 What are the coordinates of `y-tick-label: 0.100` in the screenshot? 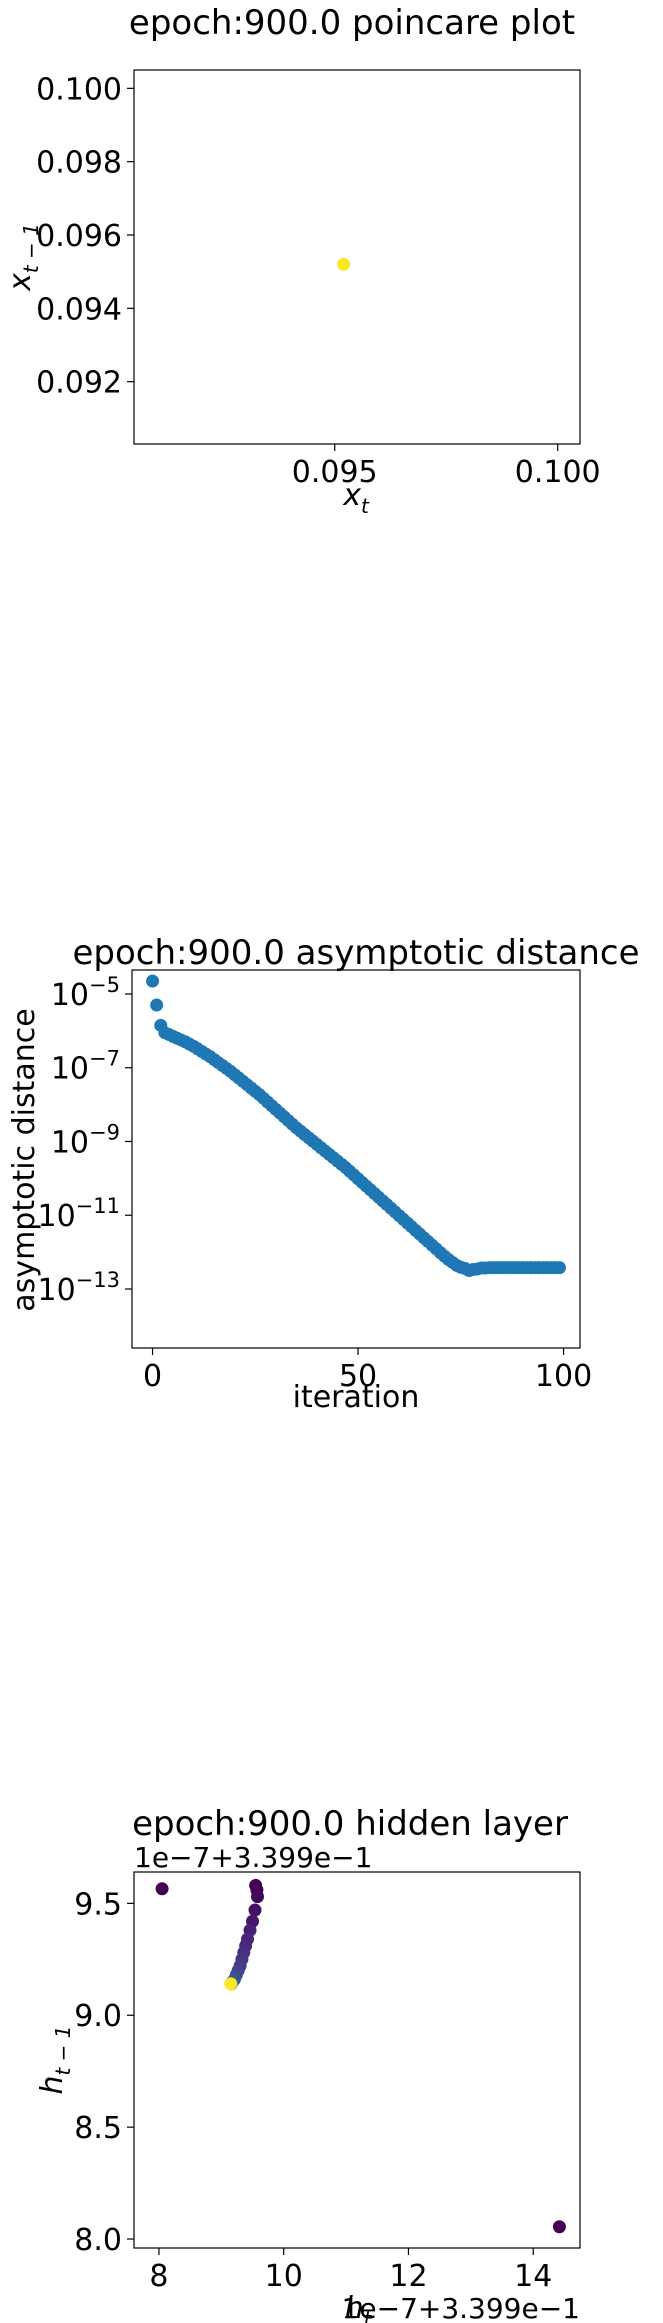 It's located at (79, 89).